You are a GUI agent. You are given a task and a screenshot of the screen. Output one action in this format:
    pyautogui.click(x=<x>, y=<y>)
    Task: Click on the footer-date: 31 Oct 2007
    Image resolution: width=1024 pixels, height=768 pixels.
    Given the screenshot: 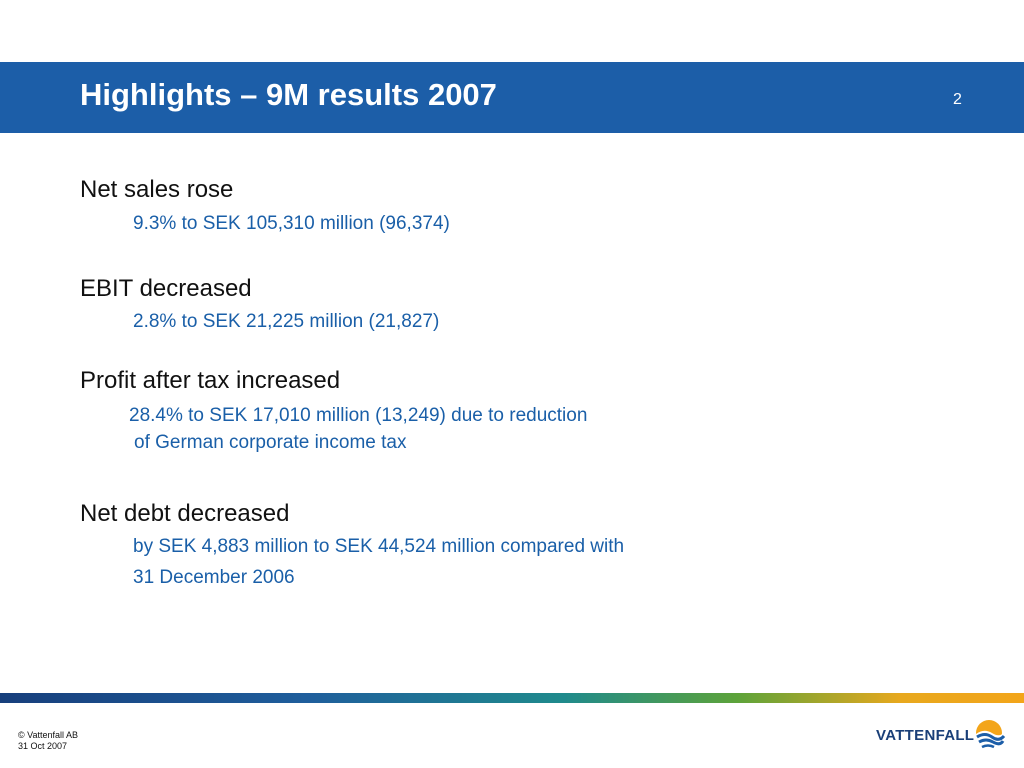 What is the action you would take?
    pyautogui.click(x=43, y=746)
    